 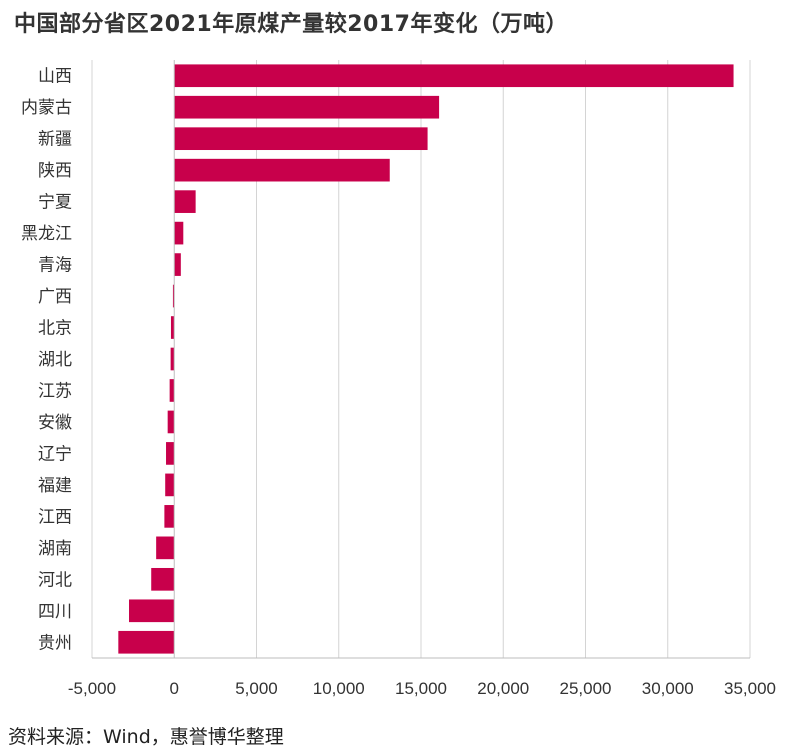 What do you see at coordinates (339, 688) in the screenshot?
I see `x-tick-label: 10,000` at bounding box center [339, 688].